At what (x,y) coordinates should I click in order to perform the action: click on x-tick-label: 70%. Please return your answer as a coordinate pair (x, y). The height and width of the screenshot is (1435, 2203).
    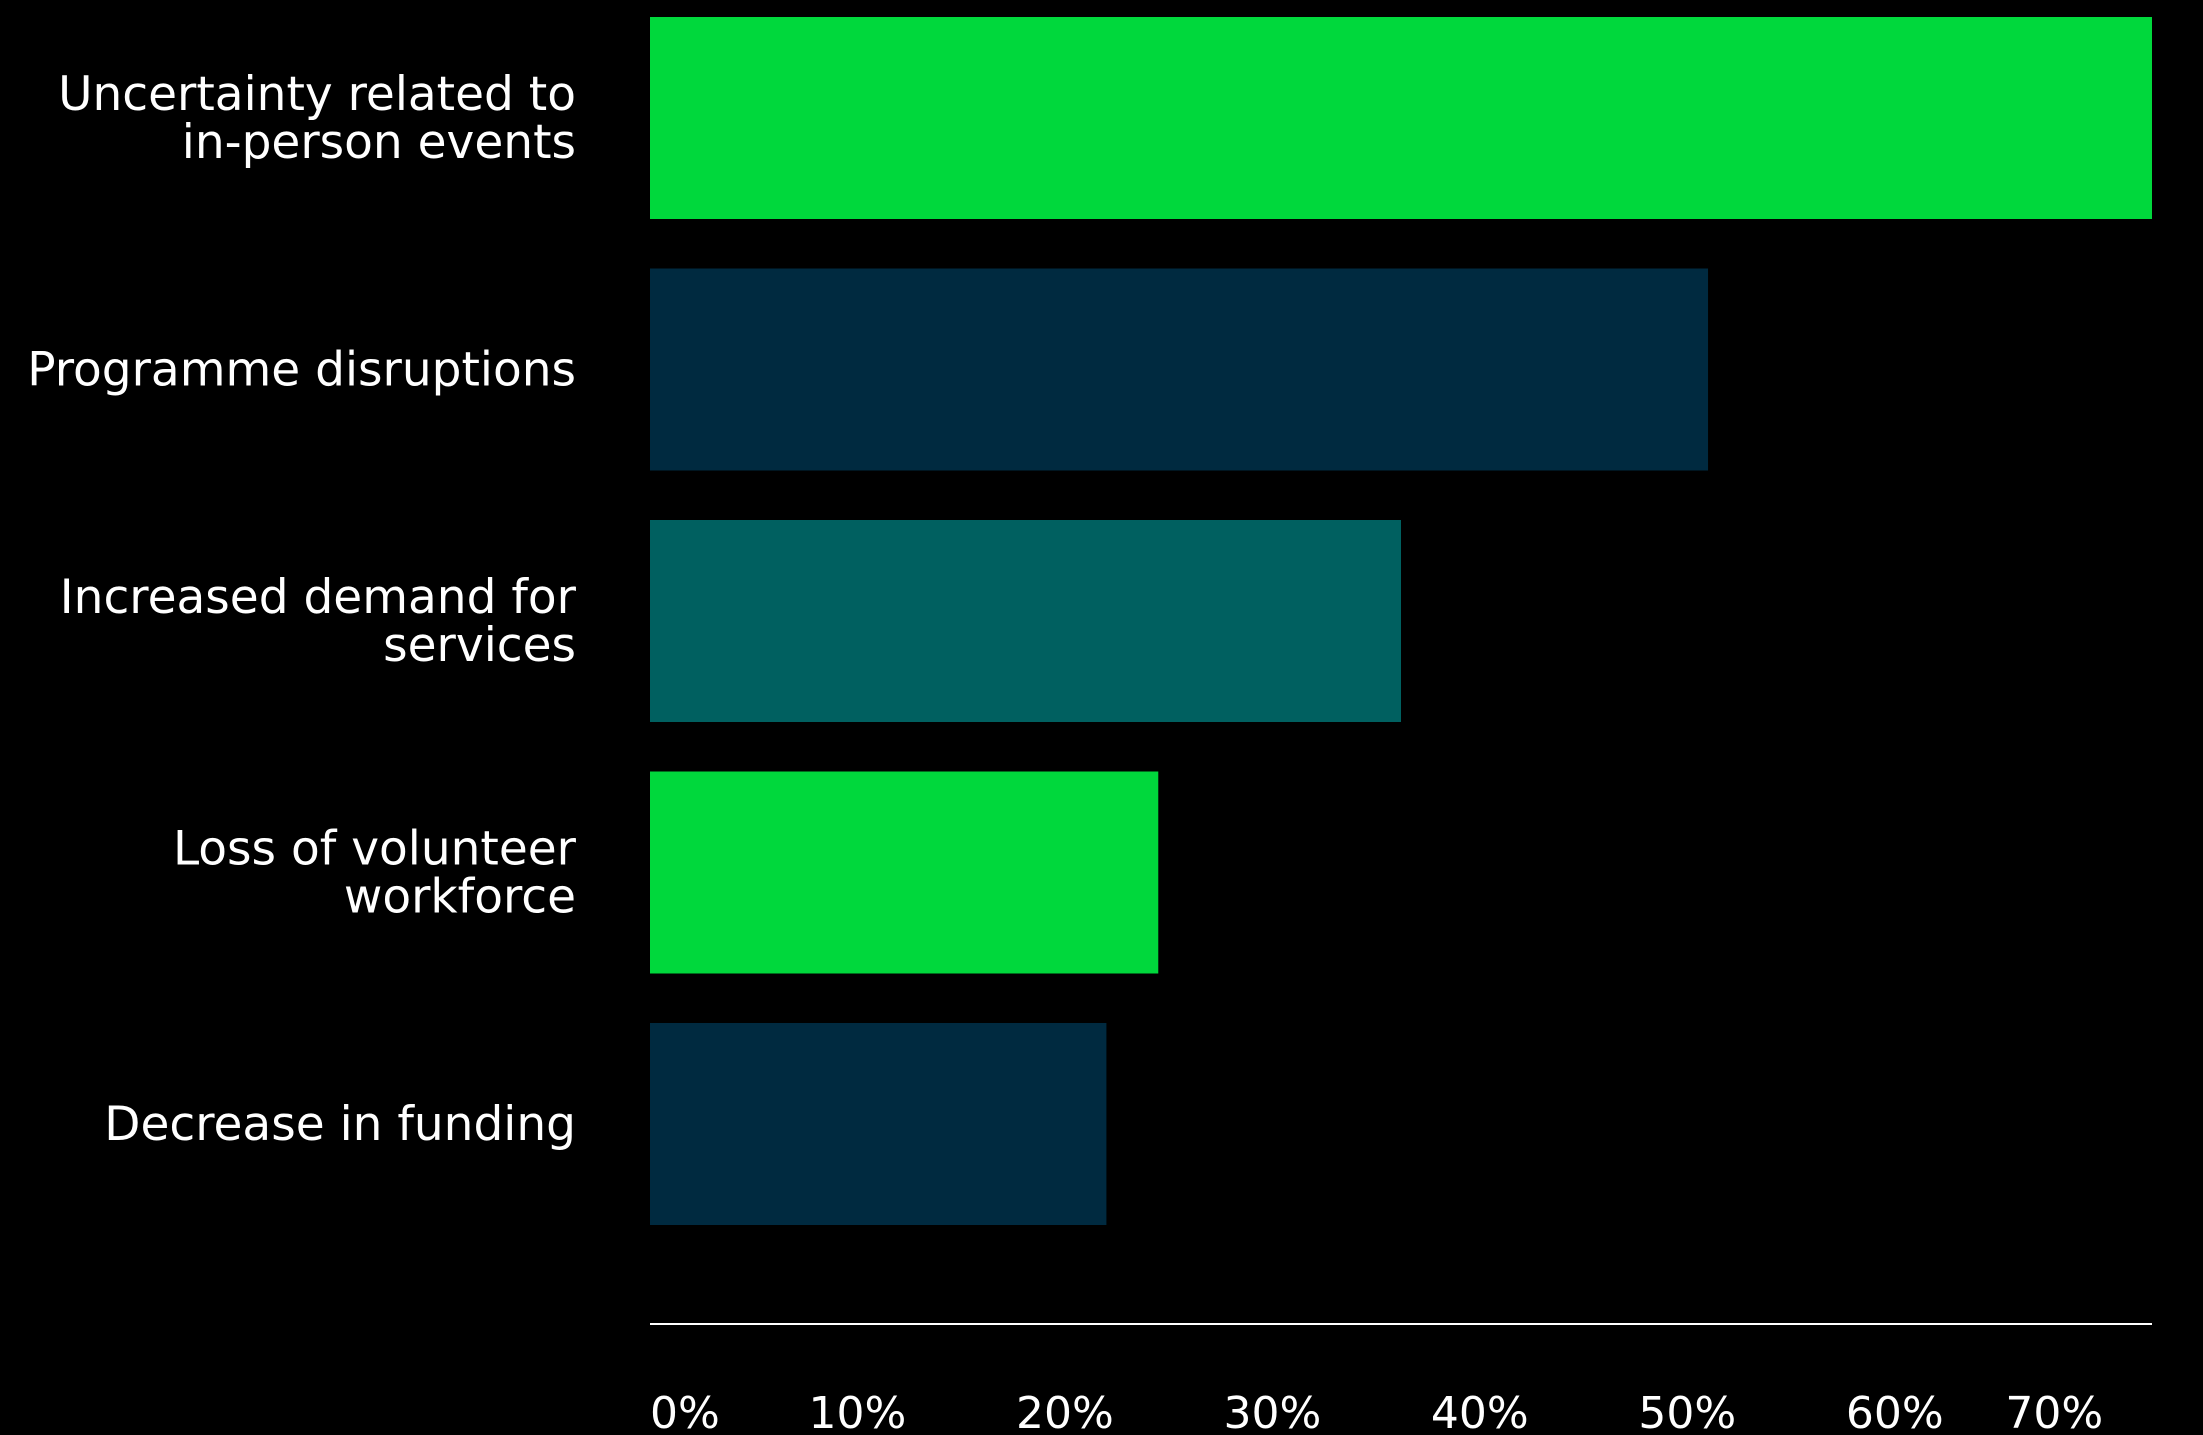
    Looking at the image, I should click on (2054, 1411).